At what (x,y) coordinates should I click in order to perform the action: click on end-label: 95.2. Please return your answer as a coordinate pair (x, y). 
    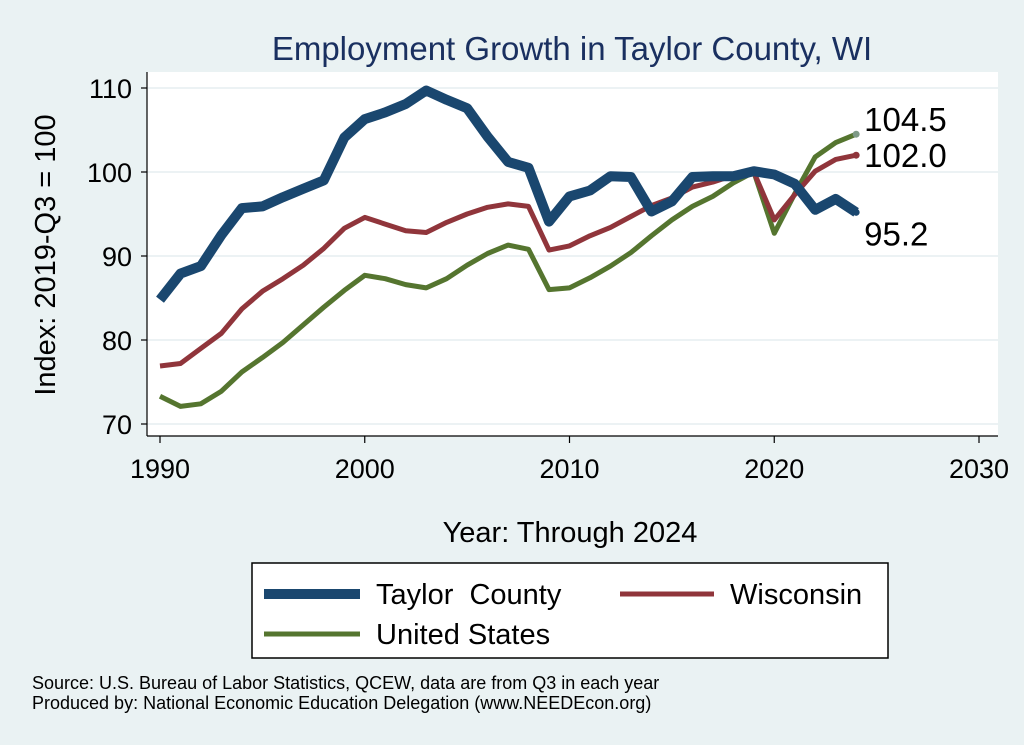
    Looking at the image, I should click on (896, 233).